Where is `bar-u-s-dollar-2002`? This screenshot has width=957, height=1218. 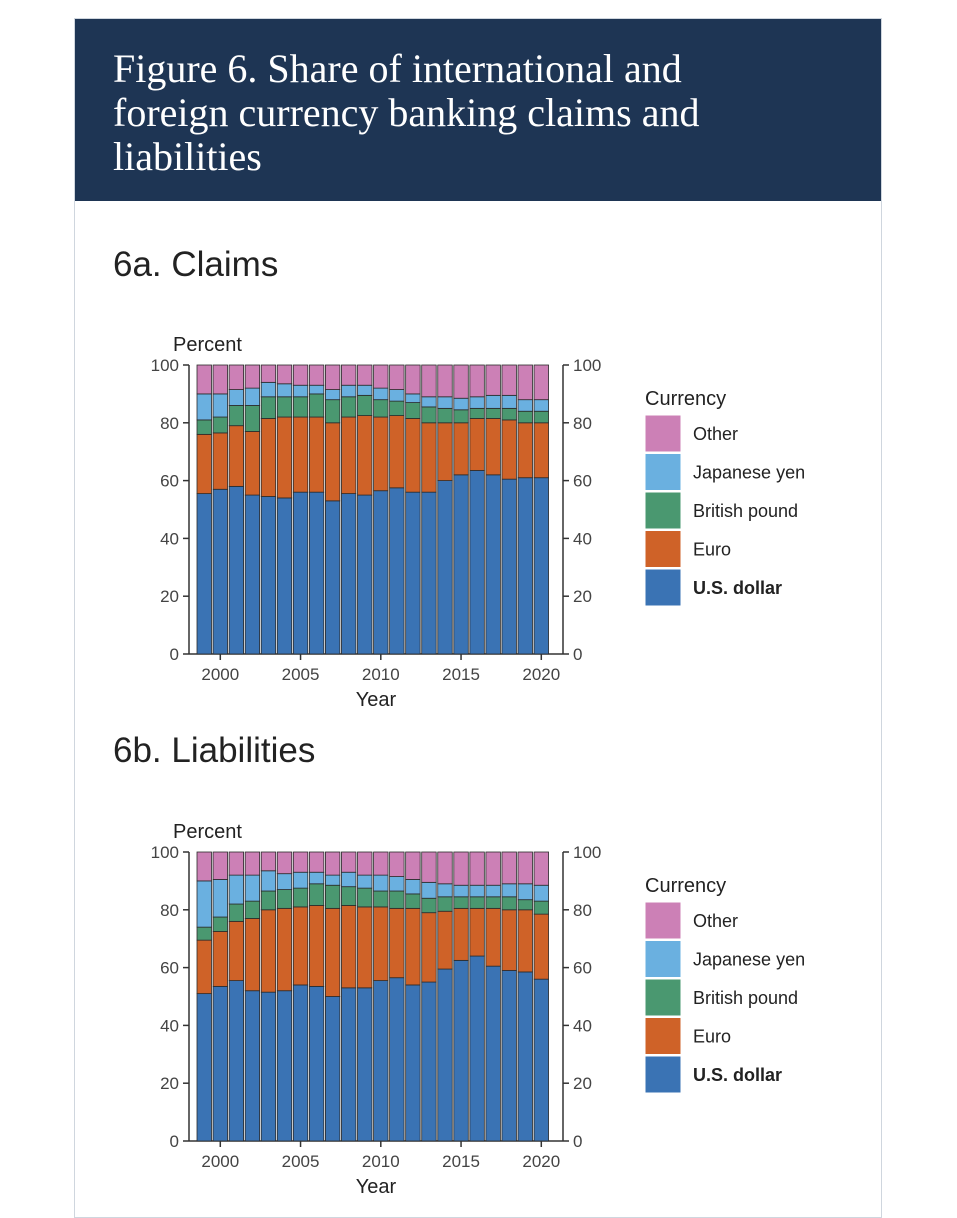 bar-u-s-dollar-2002 is located at coordinates (252, 574).